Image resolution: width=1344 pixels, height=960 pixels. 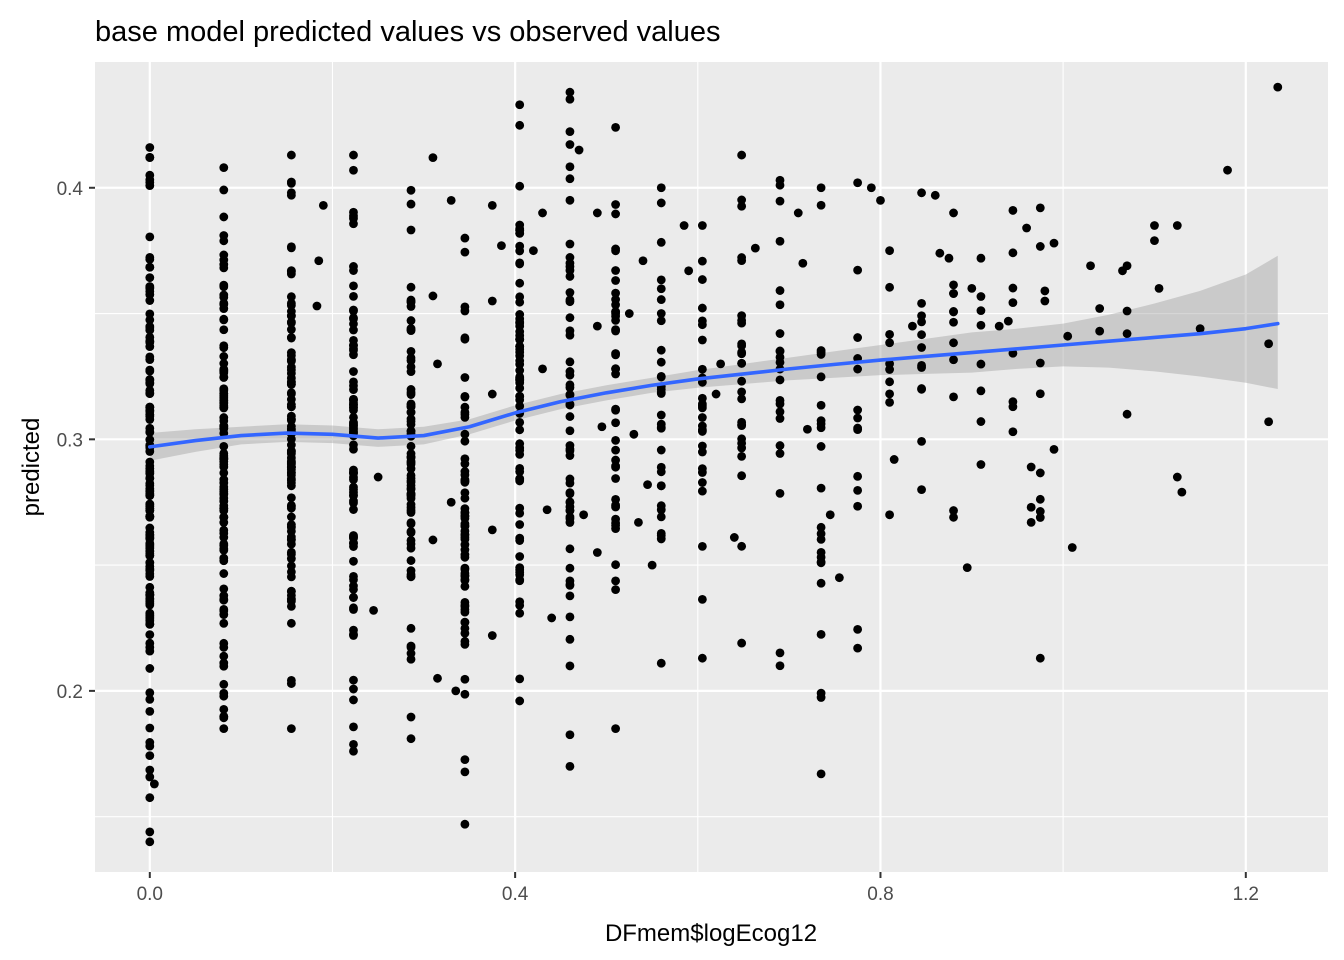 What do you see at coordinates (70, 189) in the screenshot?
I see `y-tick-label: 0.4` at bounding box center [70, 189].